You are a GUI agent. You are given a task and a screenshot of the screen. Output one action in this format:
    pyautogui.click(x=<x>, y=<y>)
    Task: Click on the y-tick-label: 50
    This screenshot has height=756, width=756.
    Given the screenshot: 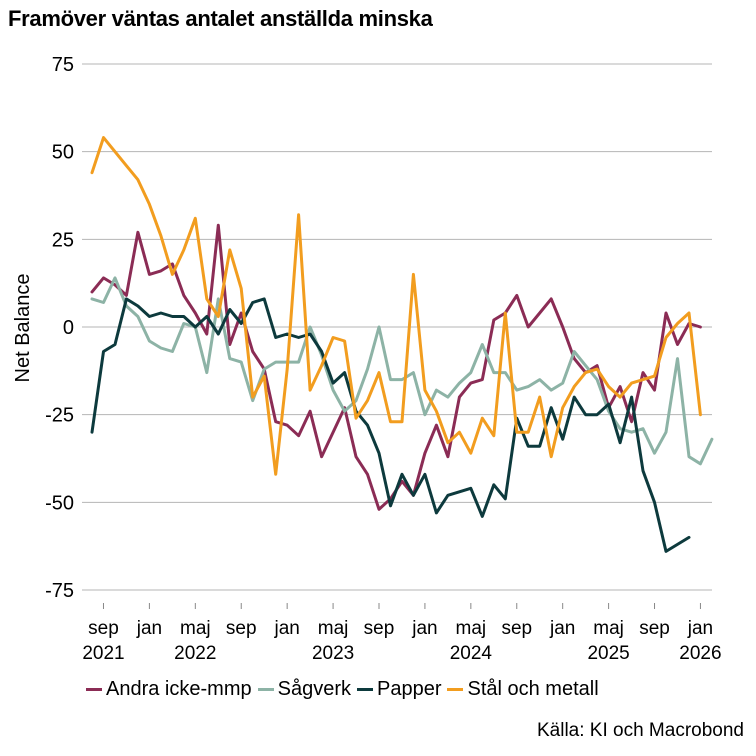 What is the action you would take?
    pyautogui.click(x=63, y=153)
    